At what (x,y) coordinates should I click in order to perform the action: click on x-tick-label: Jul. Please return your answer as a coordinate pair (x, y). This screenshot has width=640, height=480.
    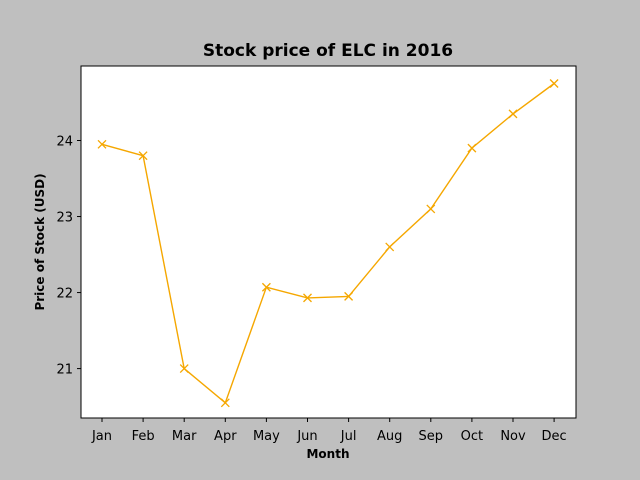
    Looking at the image, I should click on (348, 436).